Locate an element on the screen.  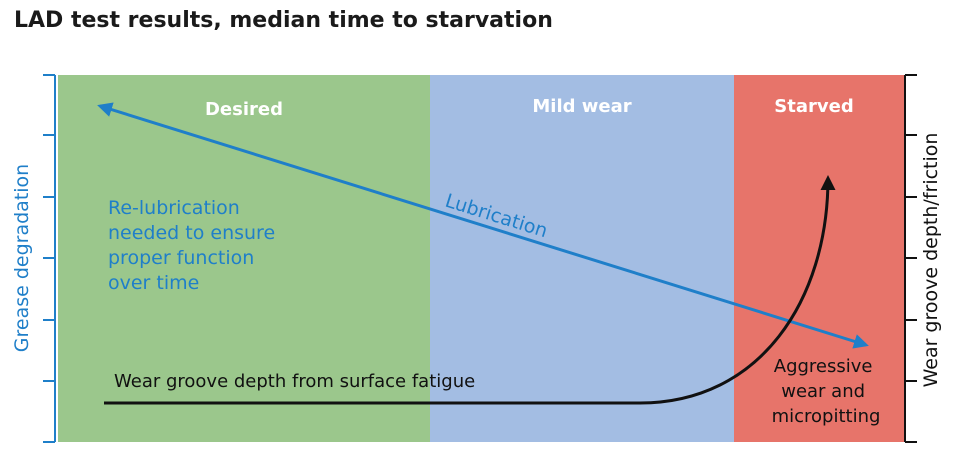
aggressive-line-2: wear and is located at coordinates (823, 391).